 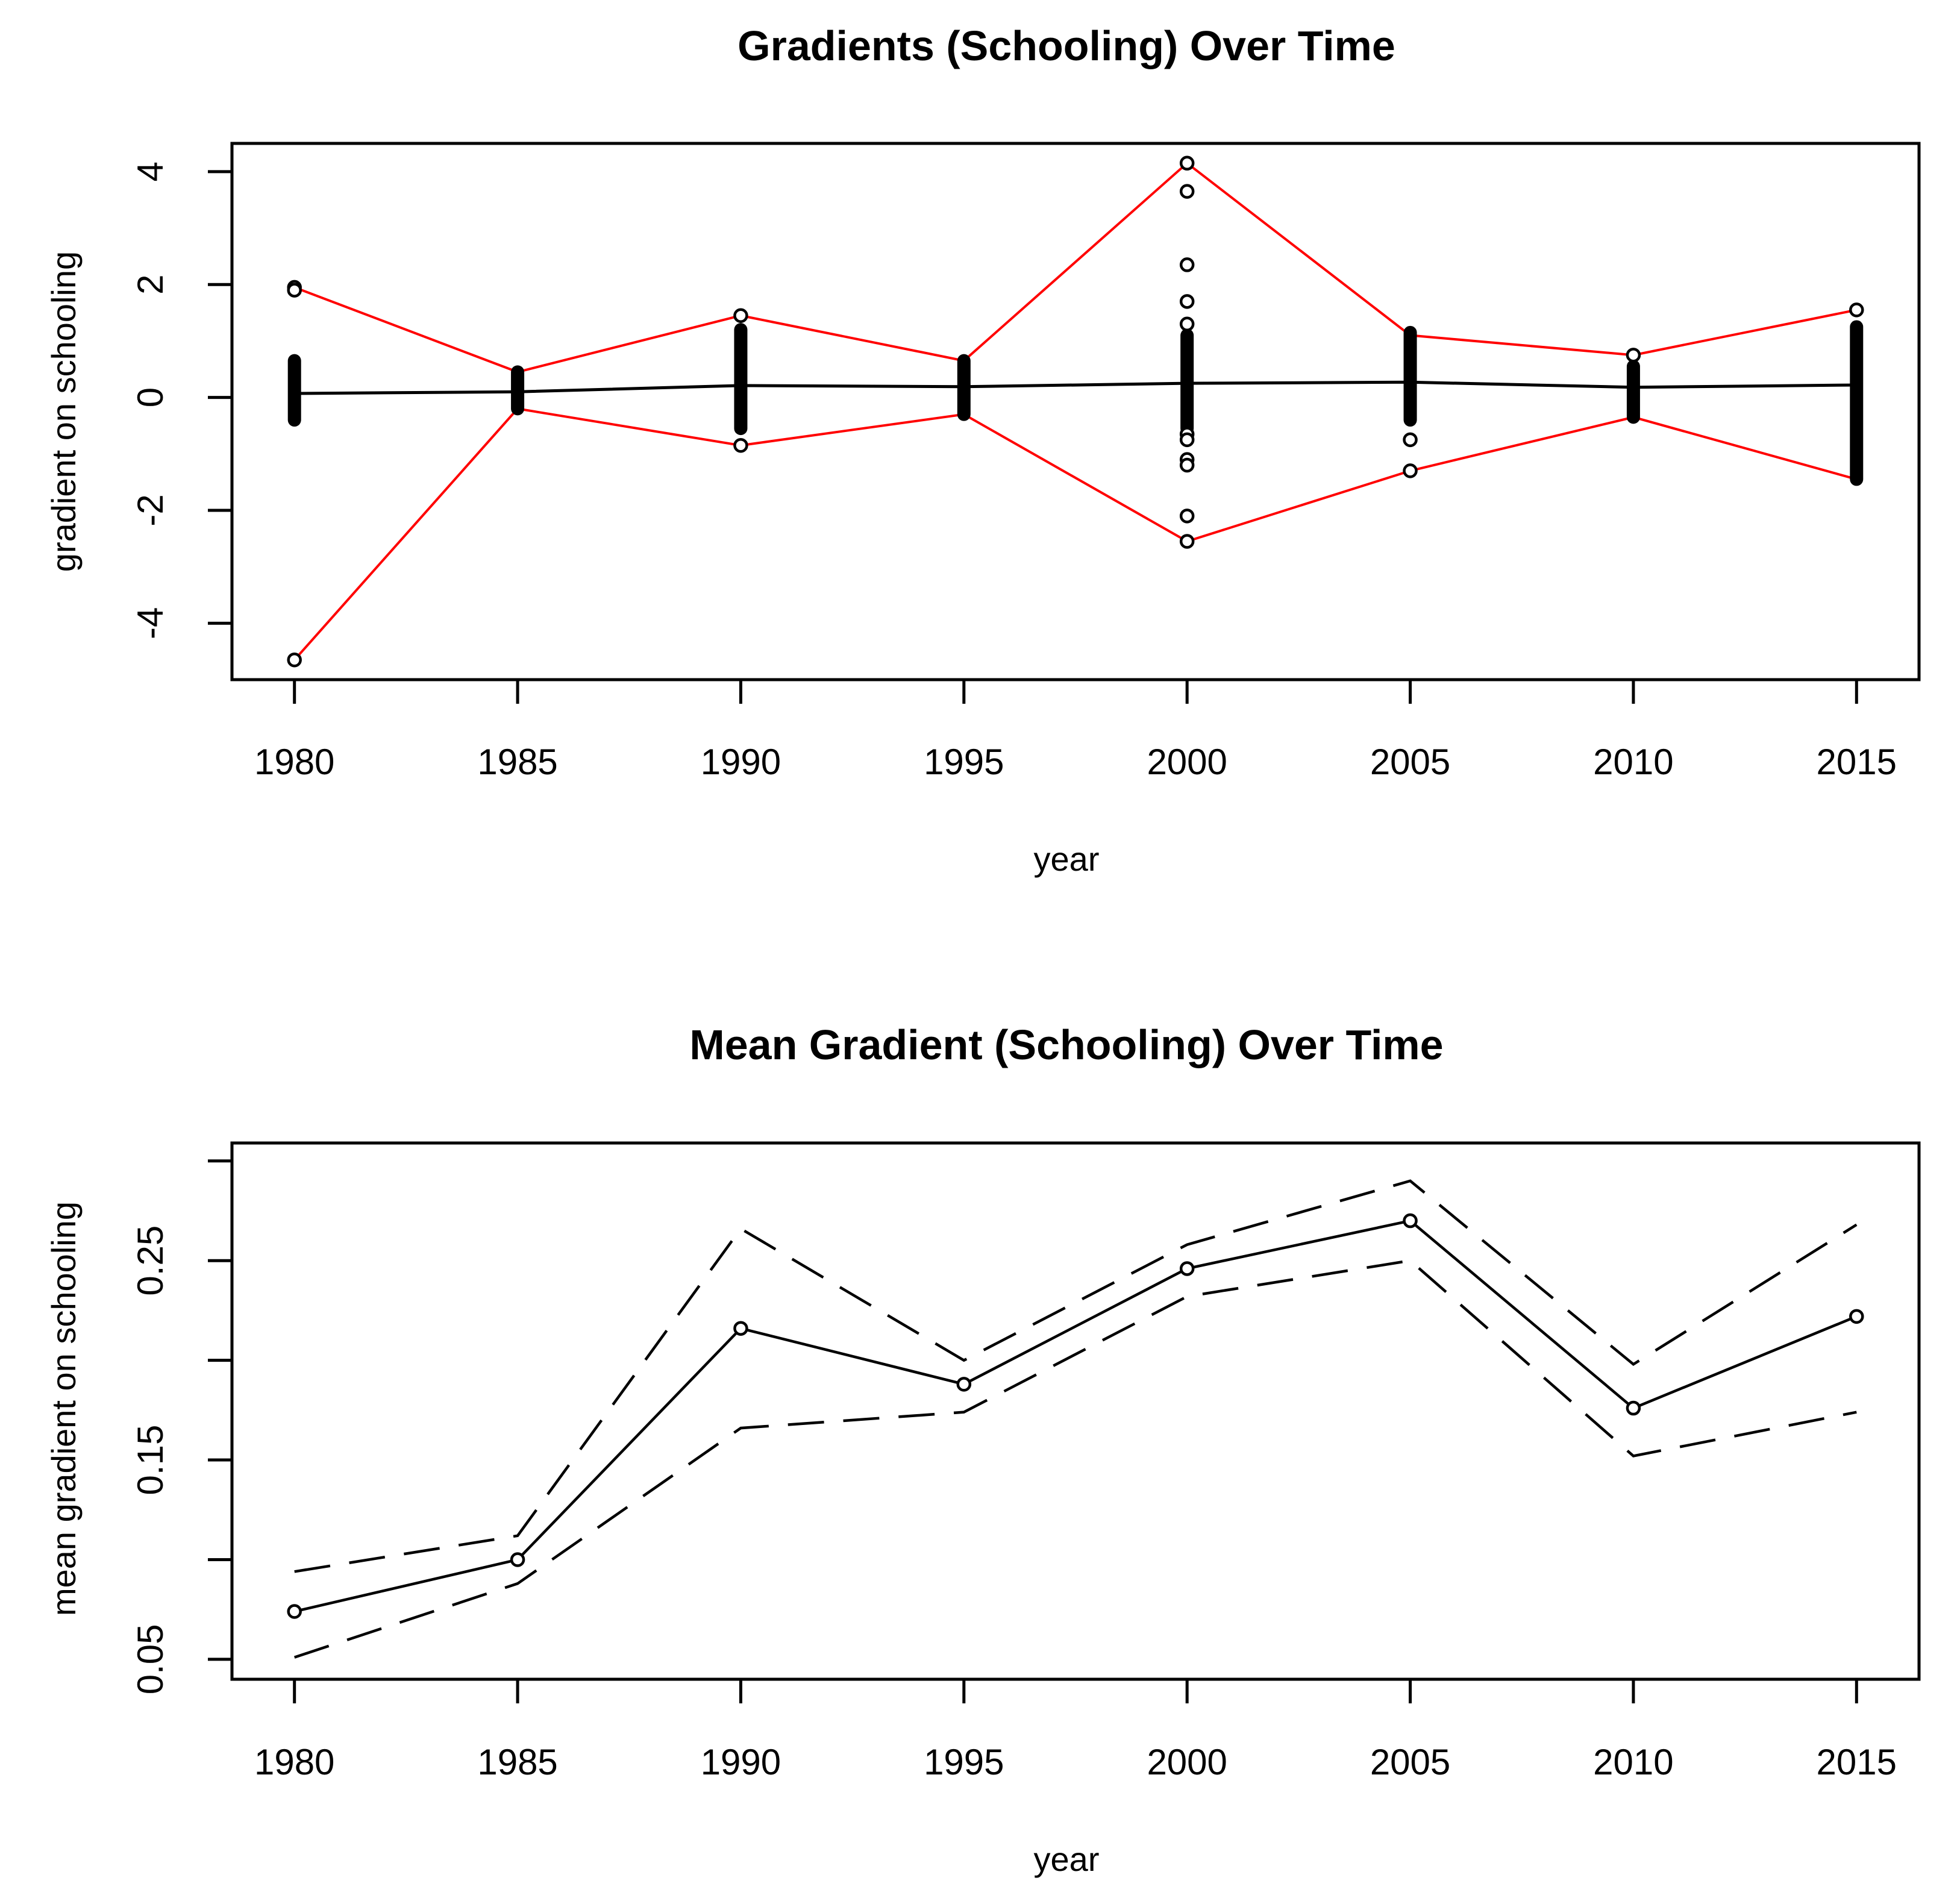 What do you see at coordinates (1067, 859) in the screenshot?
I see `gradients-x-axis-label: year` at bounding box center [1067, 859].